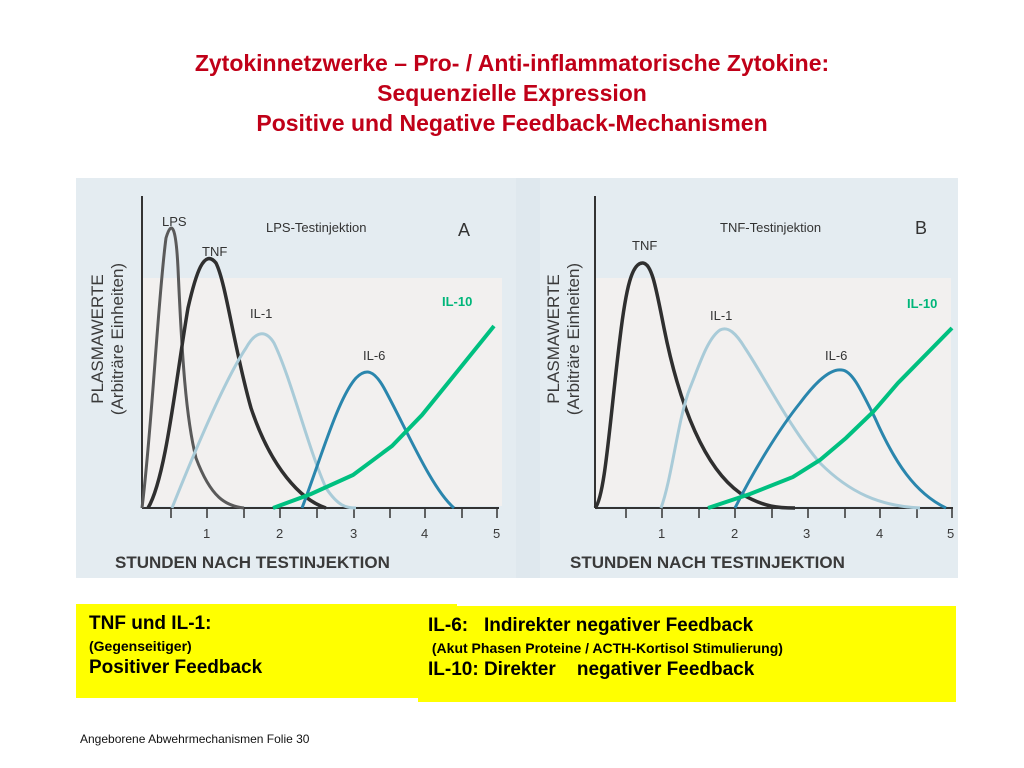 This screenshot has height=768, width=1024. Describe the element at coordinates (140, 646) in the screenshot. I see `note-left-line-2: (Gegenseitiger)` at that location.